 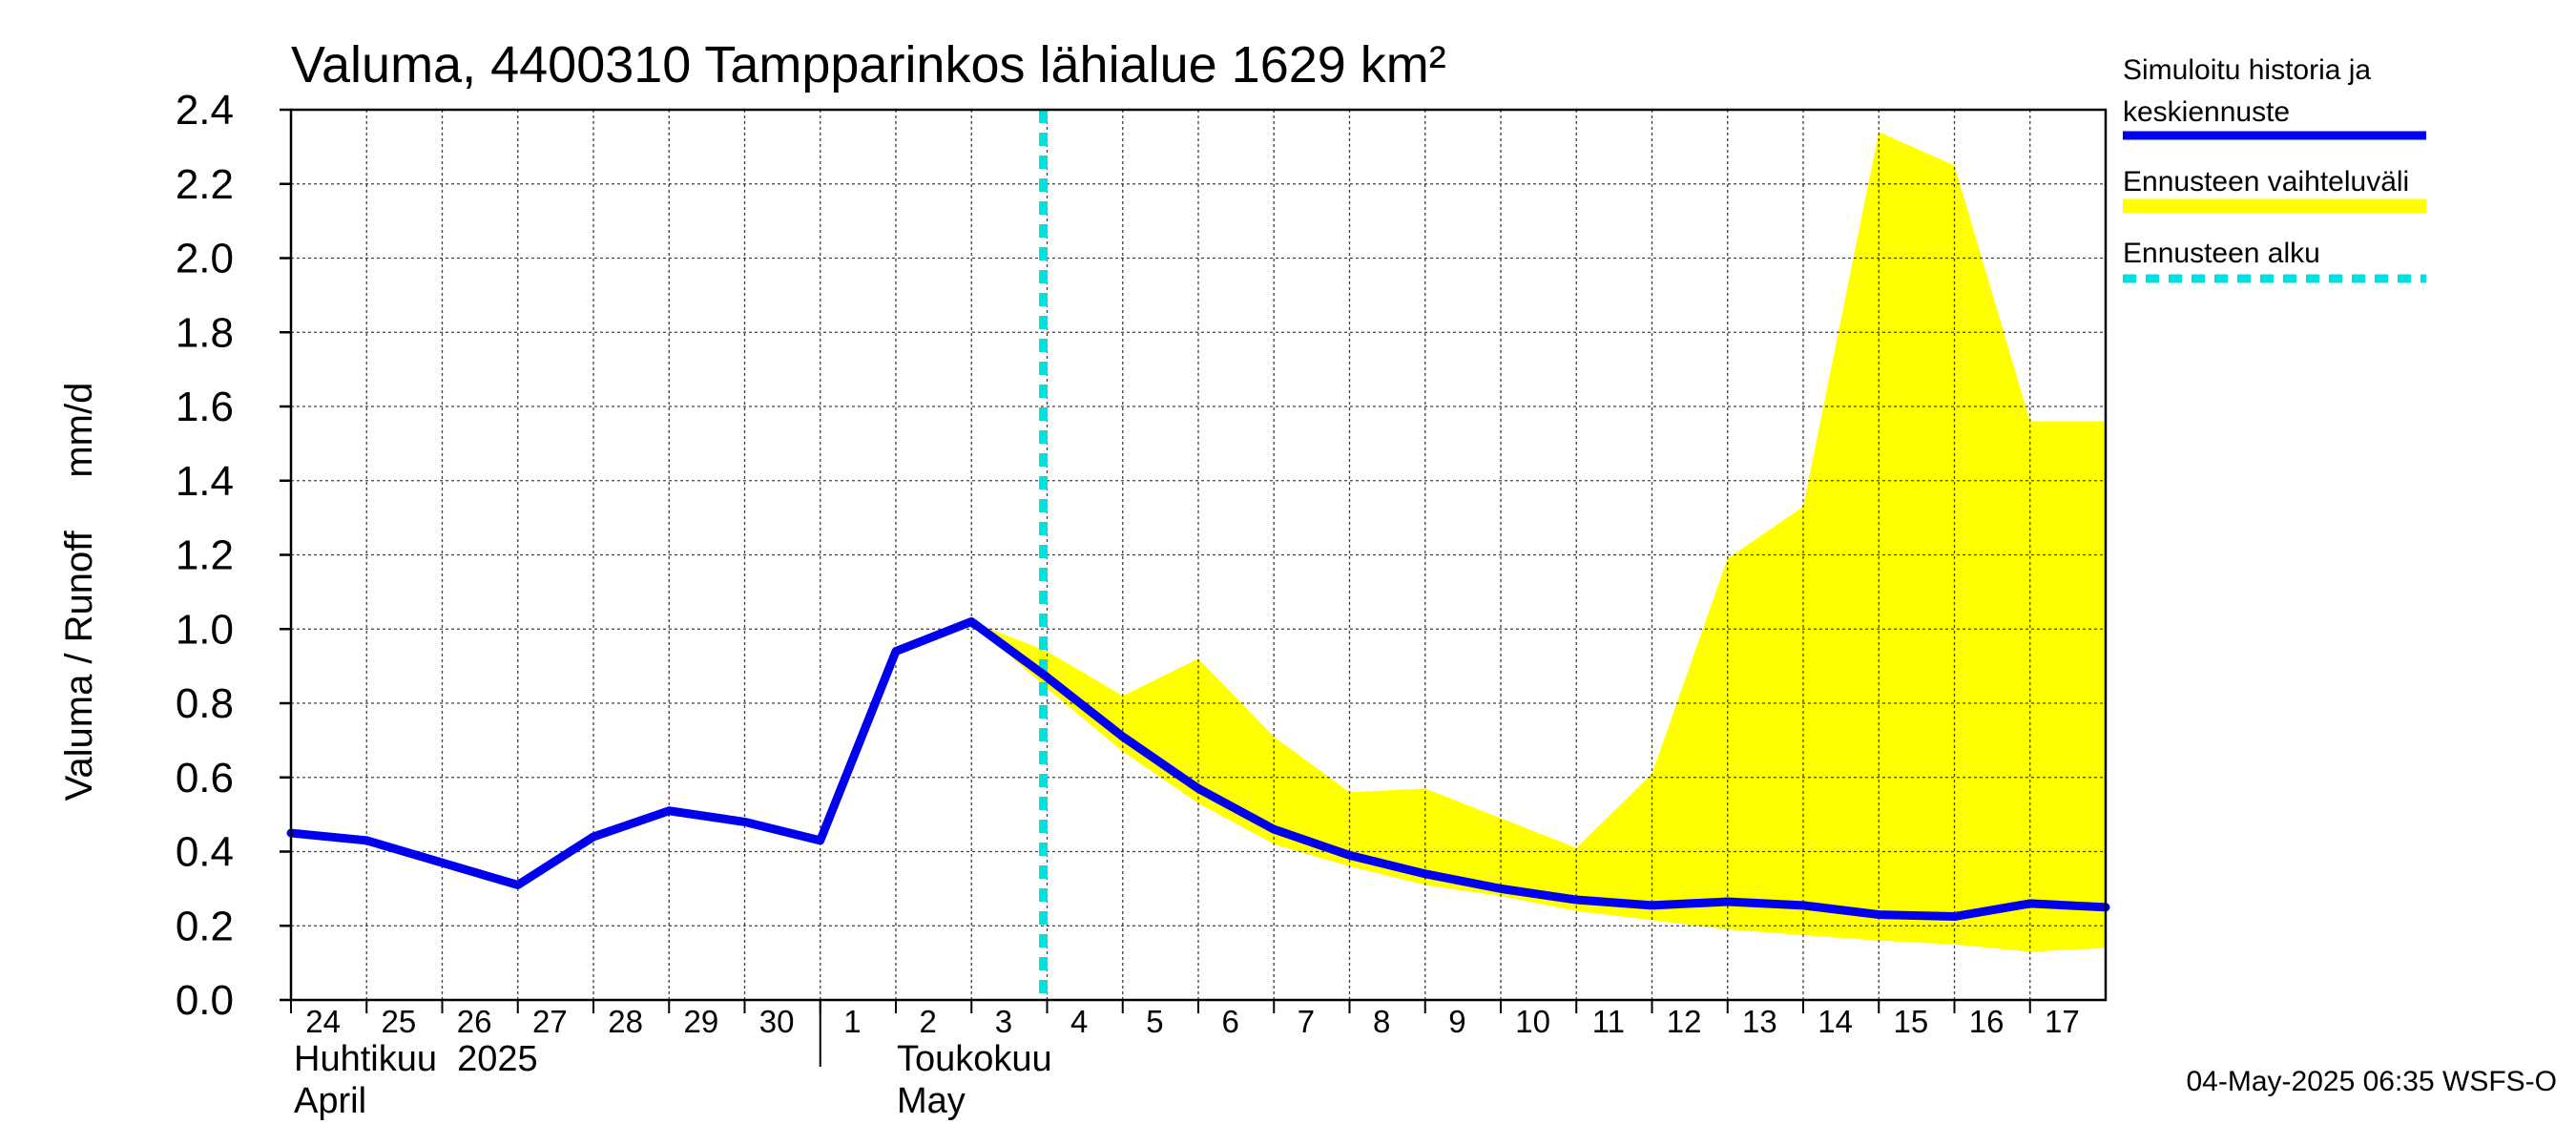 What do you see at coordinates (1684, 1022) in the screenshot?
I see `x-tick-label: 12` at bounding box center [1684, 1022].